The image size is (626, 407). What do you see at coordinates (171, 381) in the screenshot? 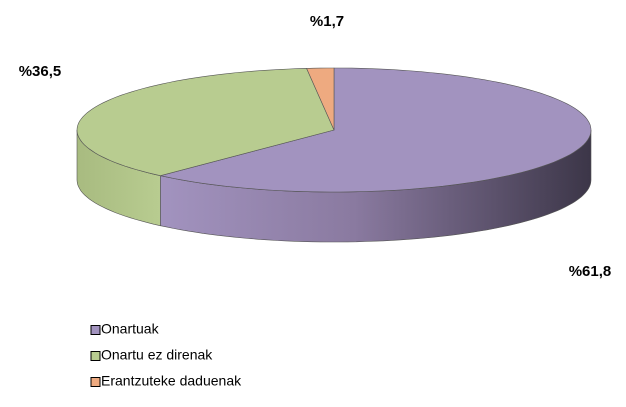
I see `legend-label: Erantzuteke daduenak` at bounding box center [171, 381].